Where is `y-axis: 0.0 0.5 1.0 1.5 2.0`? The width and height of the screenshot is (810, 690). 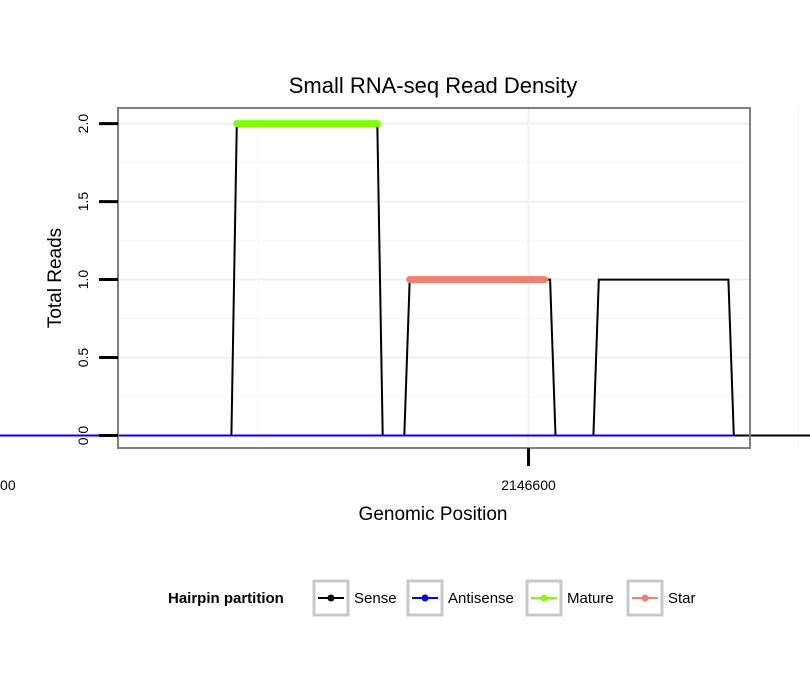
y-axis: 0.0 0.5 1.0 1.5 2.0 is located at coordinates (96, 280).